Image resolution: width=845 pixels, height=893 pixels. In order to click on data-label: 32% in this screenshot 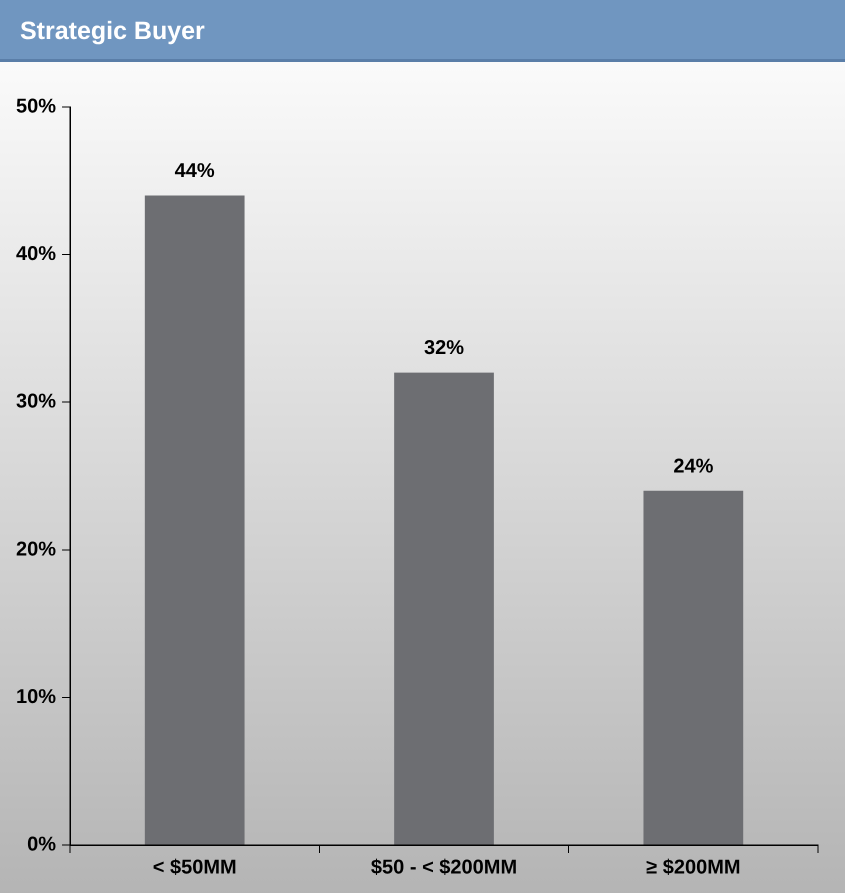, I will do `click(444, 348)`.